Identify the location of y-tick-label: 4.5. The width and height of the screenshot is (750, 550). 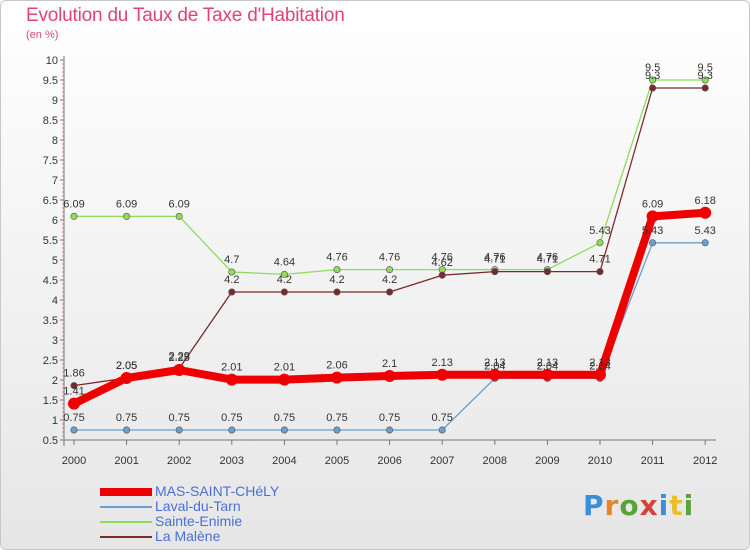
(50, 281).